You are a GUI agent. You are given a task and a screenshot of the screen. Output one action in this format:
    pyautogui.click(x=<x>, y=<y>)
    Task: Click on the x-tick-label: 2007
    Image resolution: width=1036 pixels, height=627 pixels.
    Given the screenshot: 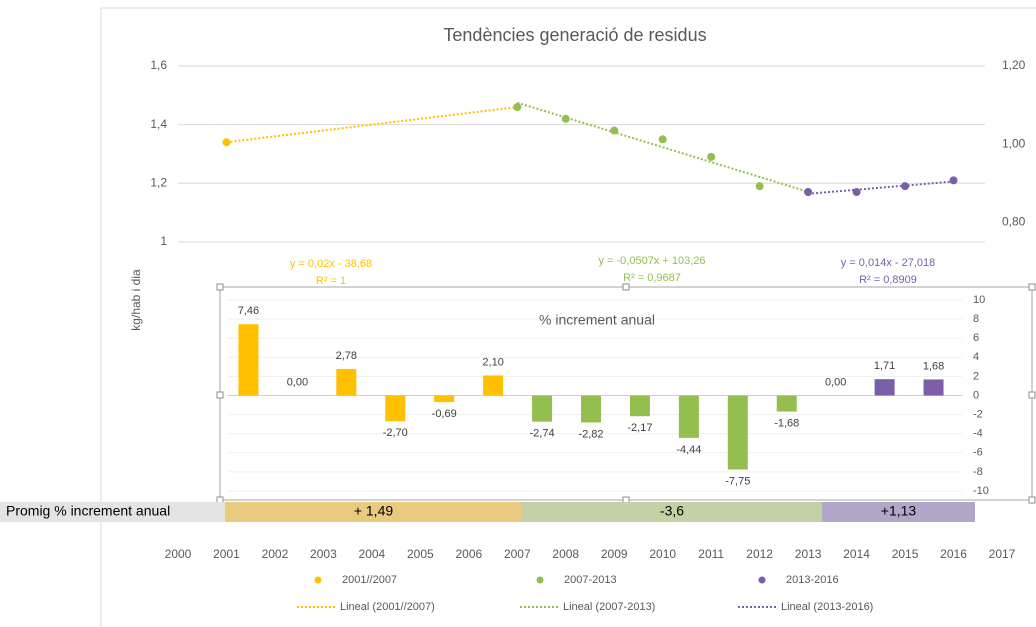 What is the action you would take?
    pyautogui.click(x=517, y=554)
    